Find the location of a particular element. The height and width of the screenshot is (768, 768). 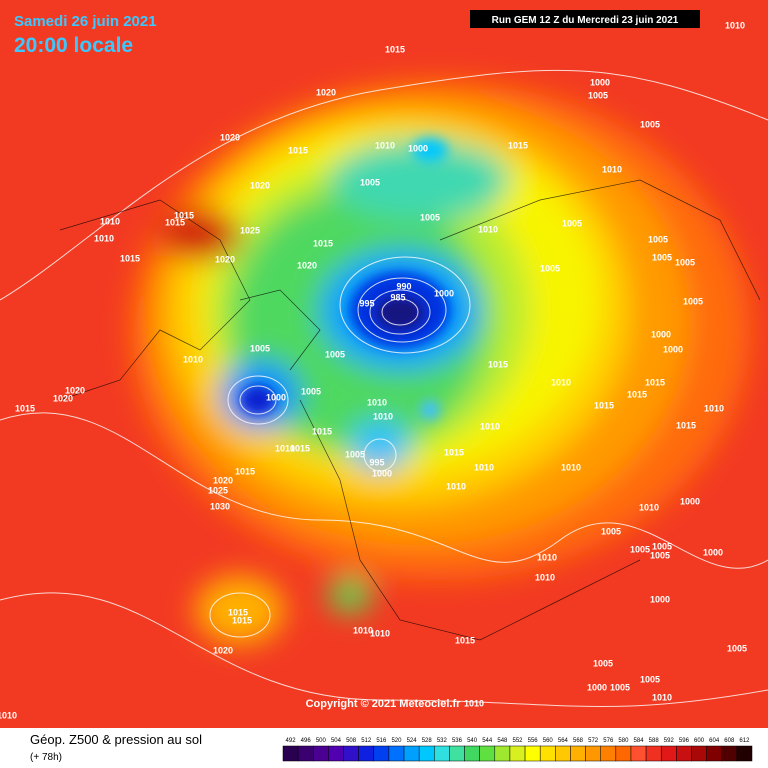

pressure-label: 995 is located at coordinates (366, 303).